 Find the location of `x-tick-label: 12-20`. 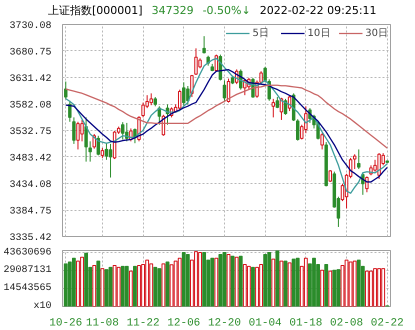

x-tick-label: 12-20 is located at coordinates (224, 324).